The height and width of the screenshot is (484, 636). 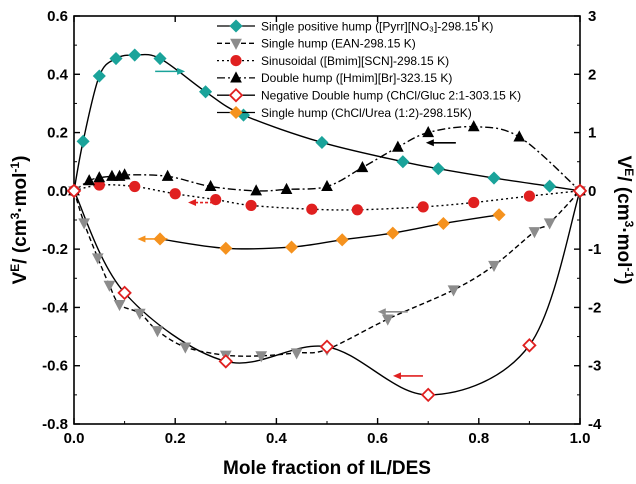 I want to click on y-right-tick-label: 2, so click(x=592, y=74).